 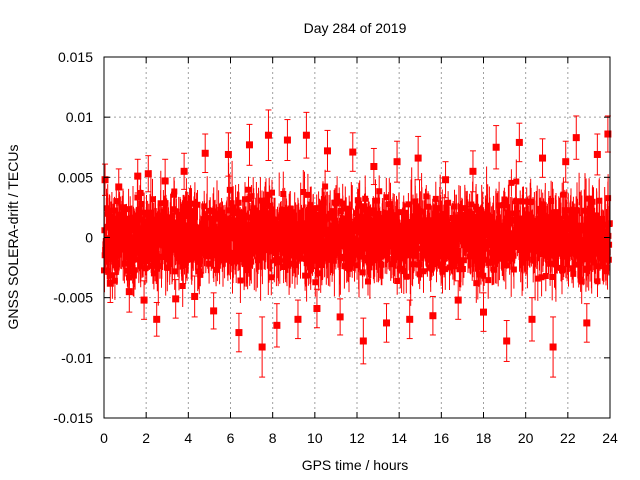 What do you see at coordinates (73, 237) in the screenshot?
I see `y-tick-labels: -0.015 -0.01 -0.005 0 0.005 0.01 0.015` at bounding box center [73, 237].